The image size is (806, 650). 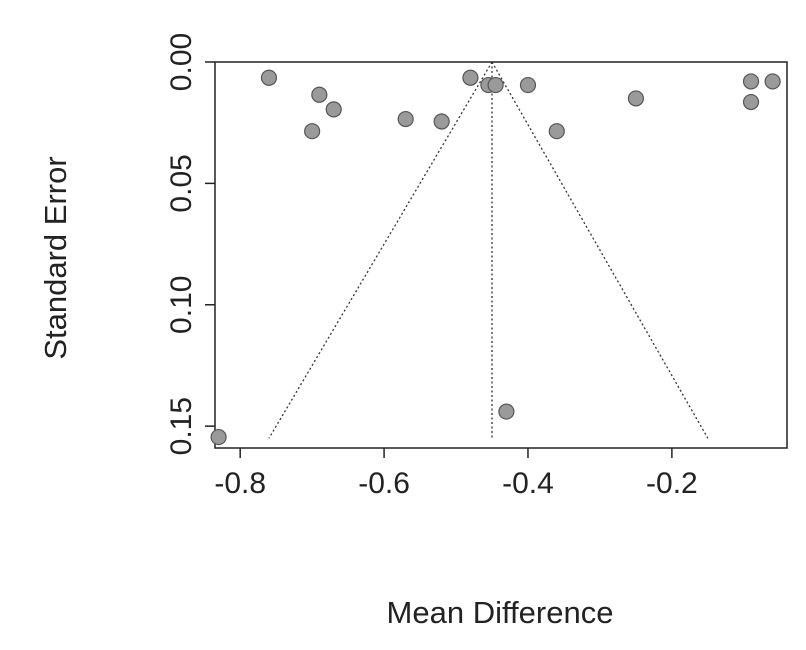 I want to click on y-axis: 0.00 0.05 0.10 0.15, so click(x=190, y=244).